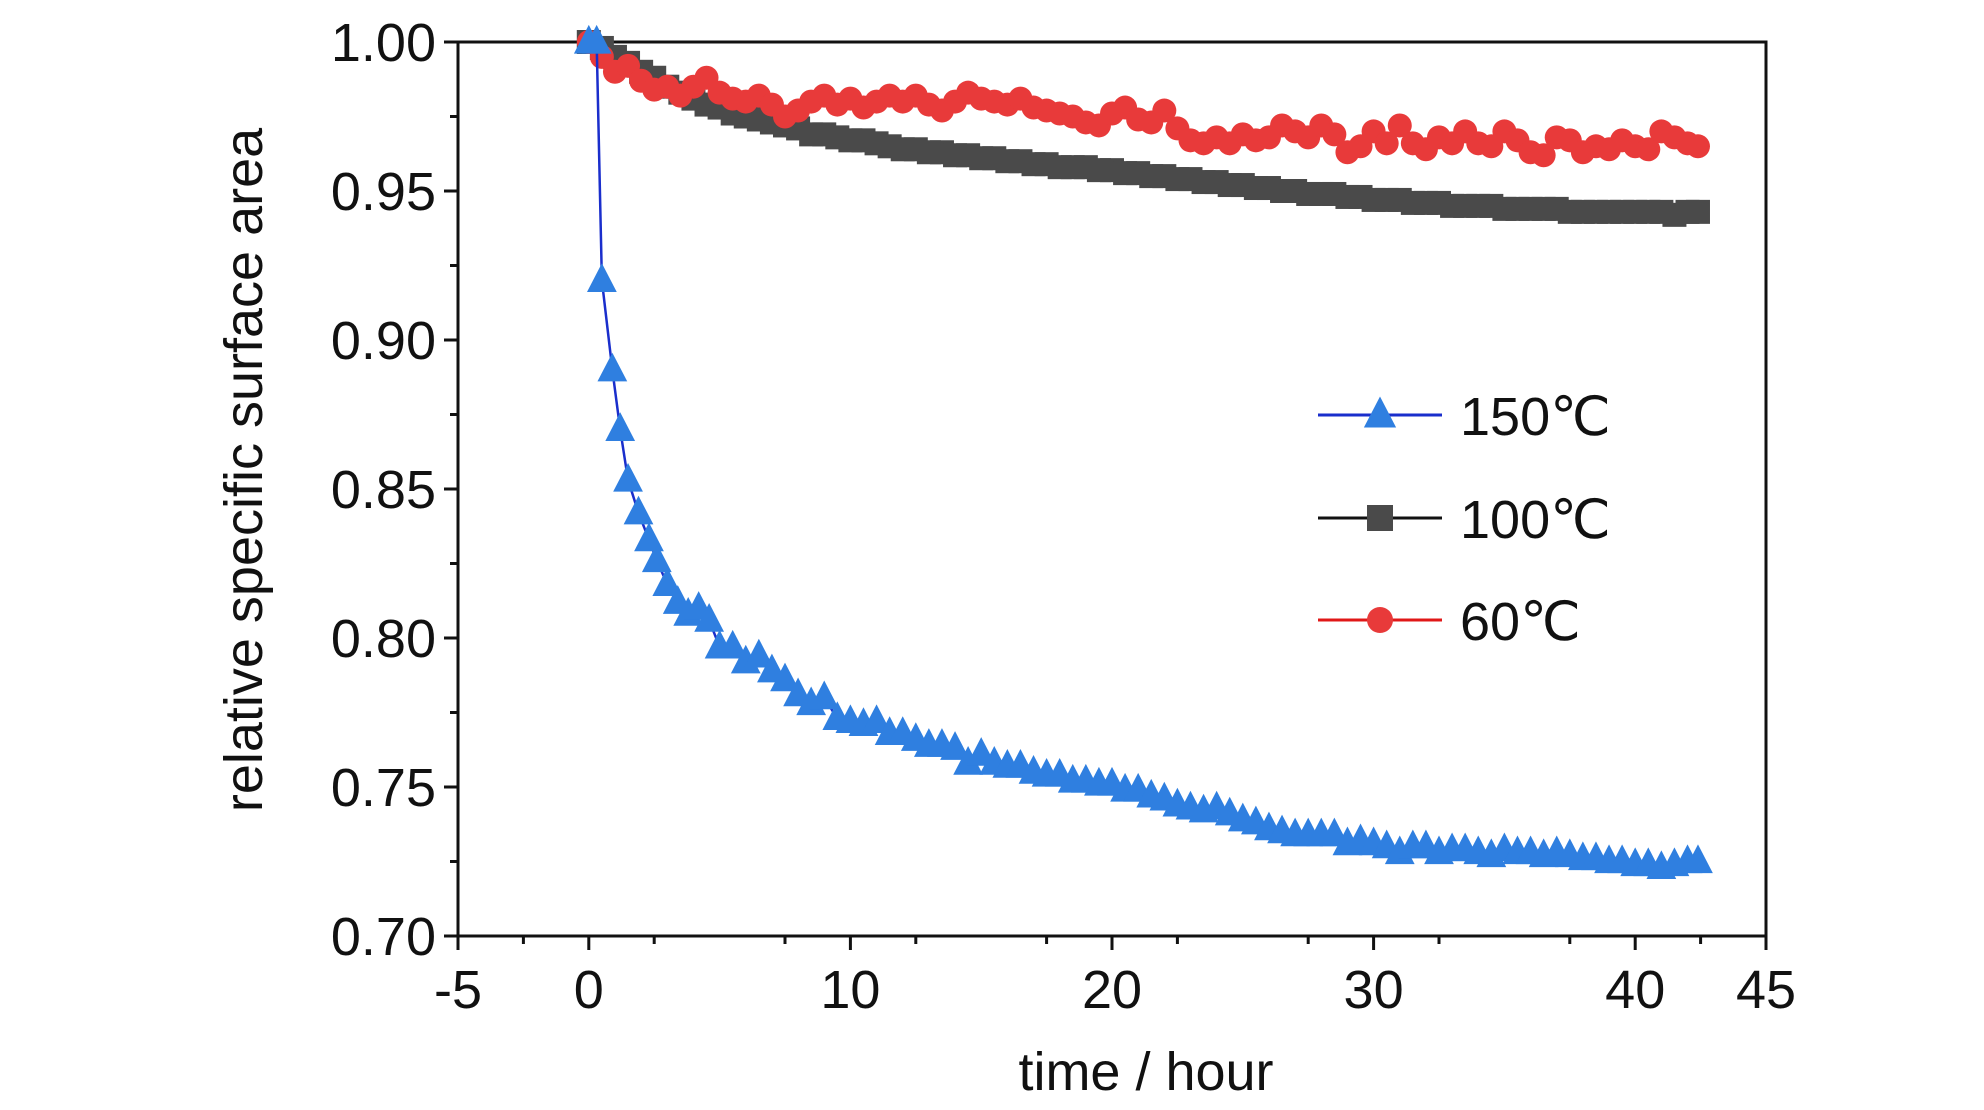  I want to click on y-tick-label: 0.70, so click(383, 937).